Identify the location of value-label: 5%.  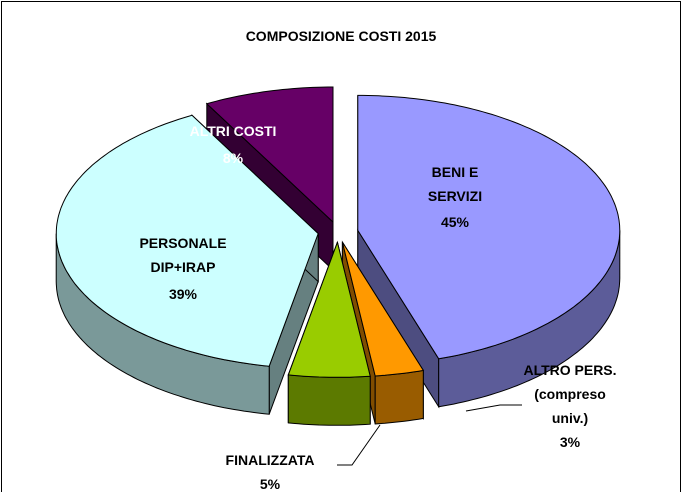
(270, 484).